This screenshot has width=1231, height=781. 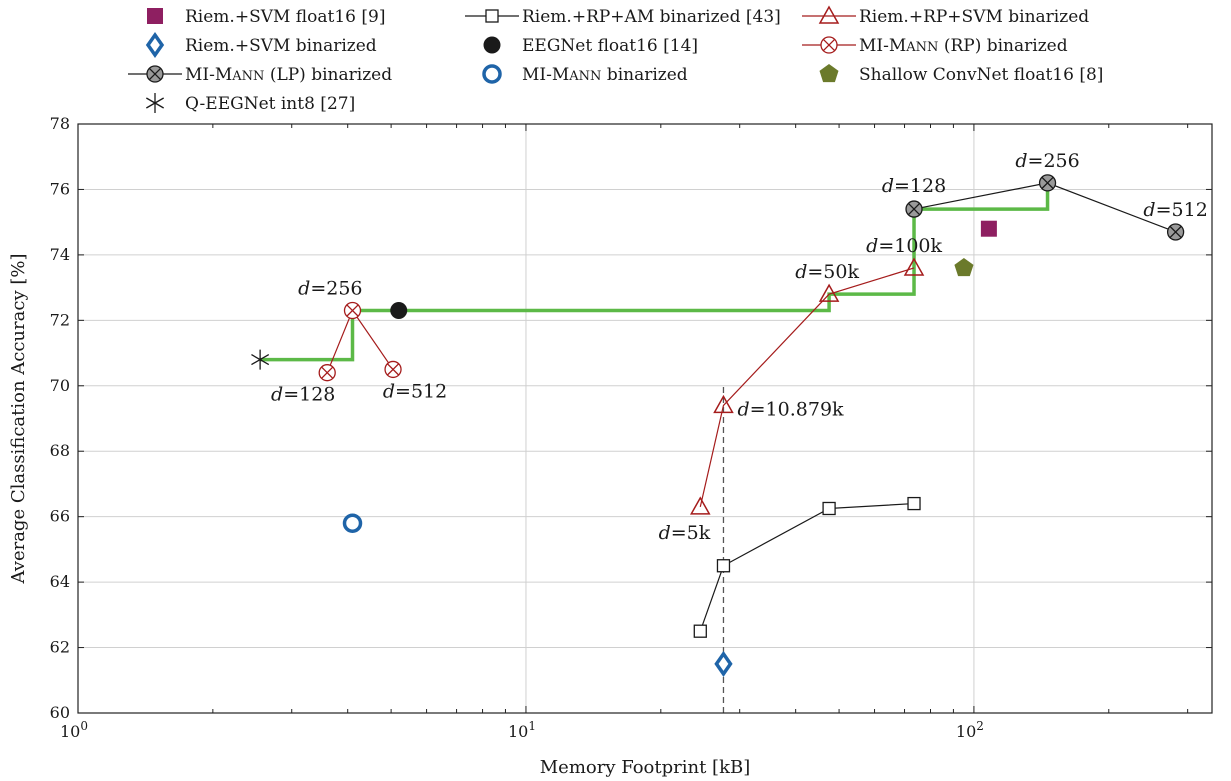 What do you see at coordinates (60, 581) in the screenshot?
I see `y-tick-label: 64` at bounding box center [60, 581].